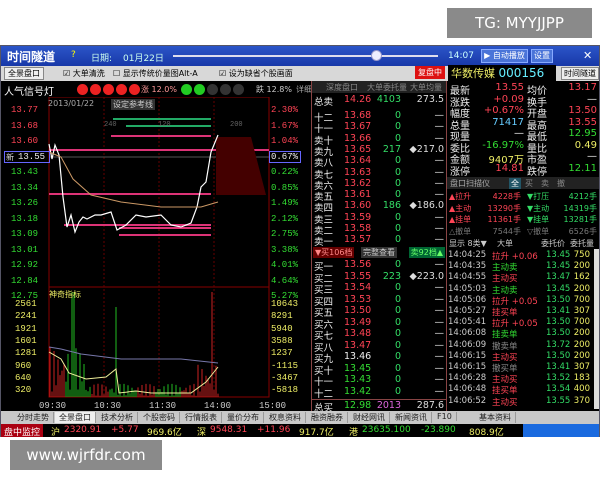 The height and width of the screenshot is (480, 600). What do you see at coordinates (304, 89) in the screenshot?
I see `detail-button: 详细` at bounding box center [304, 89].